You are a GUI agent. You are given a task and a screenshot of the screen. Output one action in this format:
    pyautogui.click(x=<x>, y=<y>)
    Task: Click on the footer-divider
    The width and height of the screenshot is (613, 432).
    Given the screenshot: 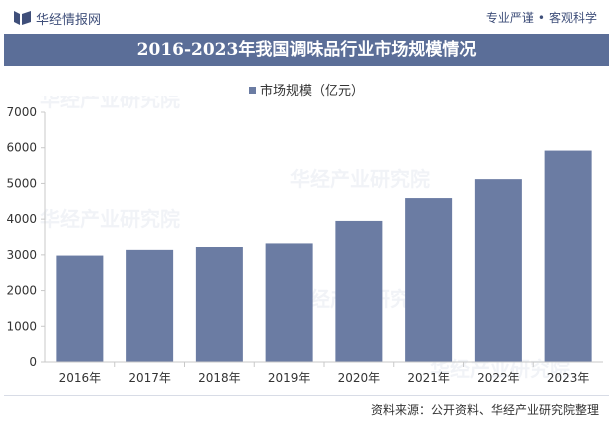 What is the action you would take?
    pyautogui.click(x=306, y=395)
    